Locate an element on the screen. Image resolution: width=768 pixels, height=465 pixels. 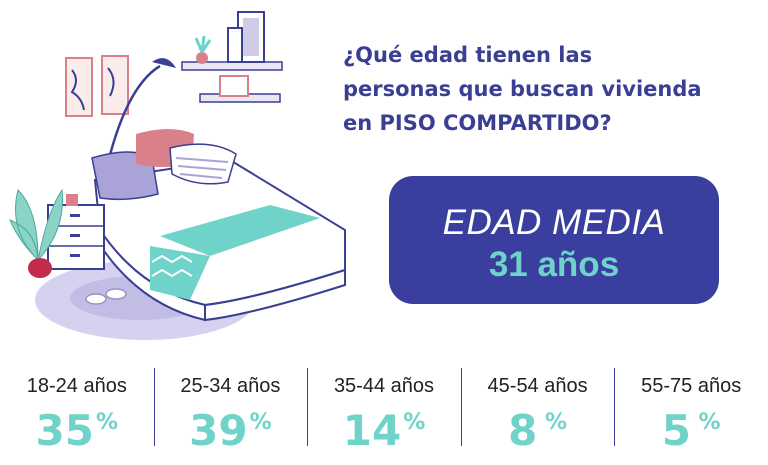
age-percentage: 35% is located at coordinates (77, 431).